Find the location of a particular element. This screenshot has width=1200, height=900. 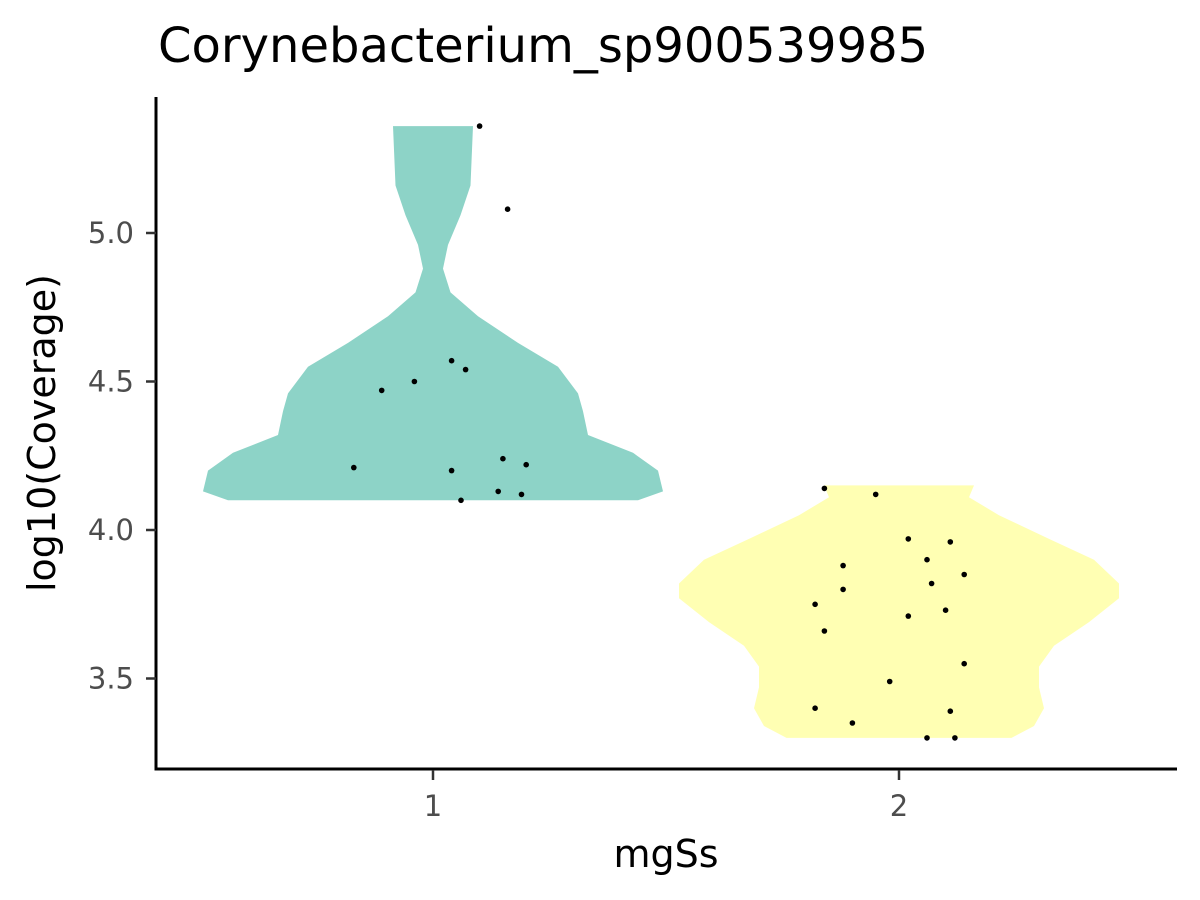

x-axis-title: mgSs is located at coordinates (665, 854).